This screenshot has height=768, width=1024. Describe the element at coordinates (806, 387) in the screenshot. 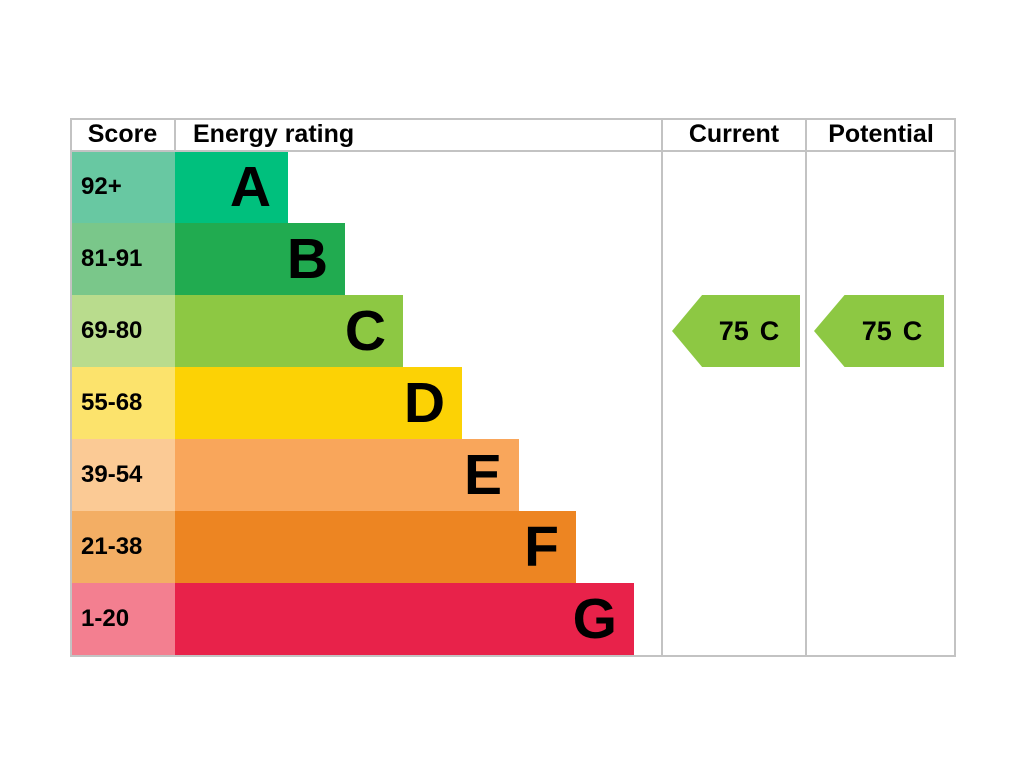

I see `potential-column-divider` at that location.